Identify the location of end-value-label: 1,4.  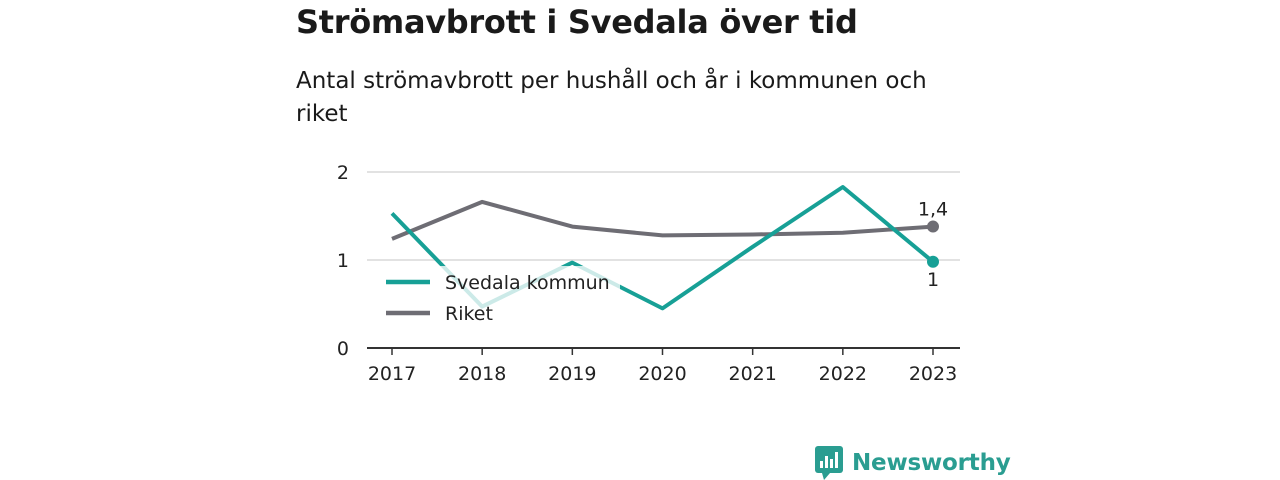
(933, 210).